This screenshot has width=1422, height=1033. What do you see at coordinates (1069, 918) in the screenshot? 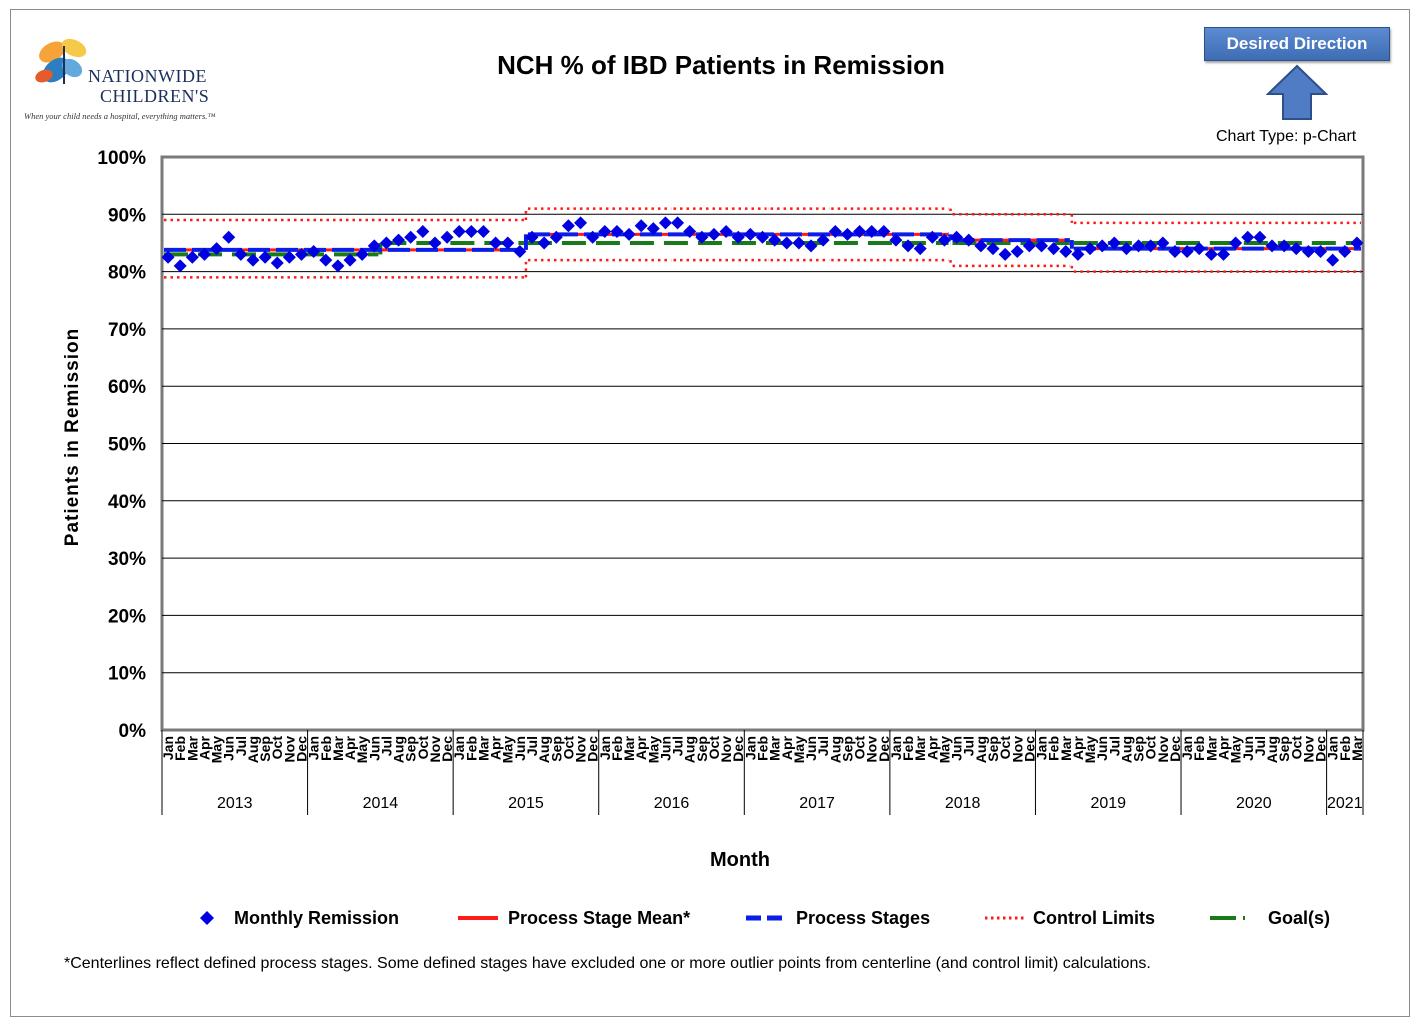
I see `legend-control-limits: Control Limits` at bounding box center [1069, 918].